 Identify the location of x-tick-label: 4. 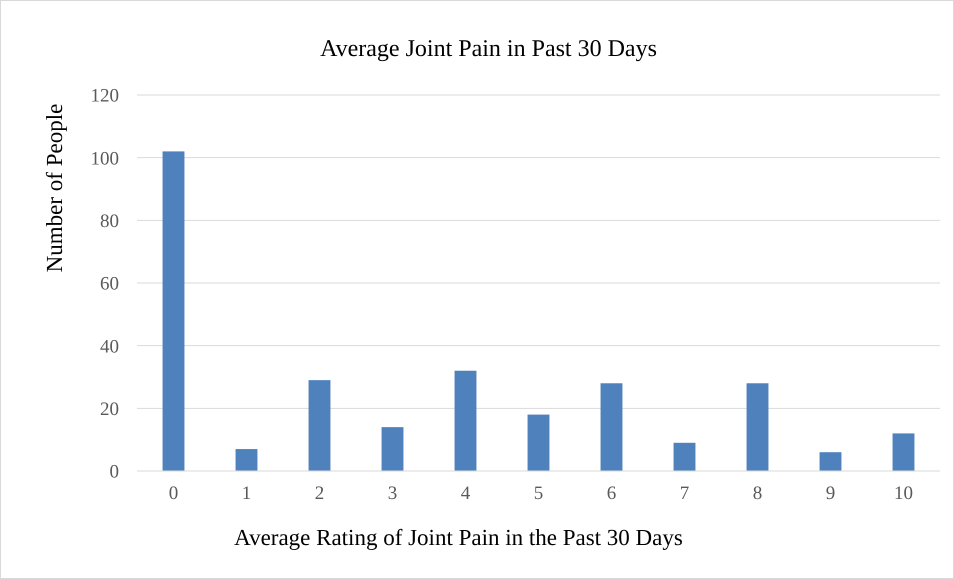
(465, 493).